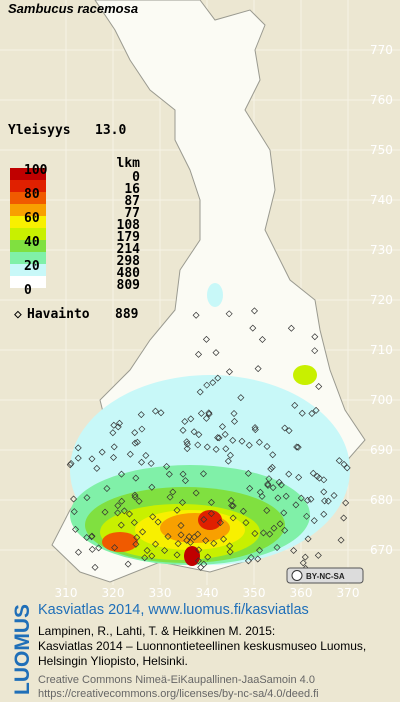  What do you see at coordinates (129, 273) in the screenshot?
I see `legend-count: 480` at bounding box center [129, 273].